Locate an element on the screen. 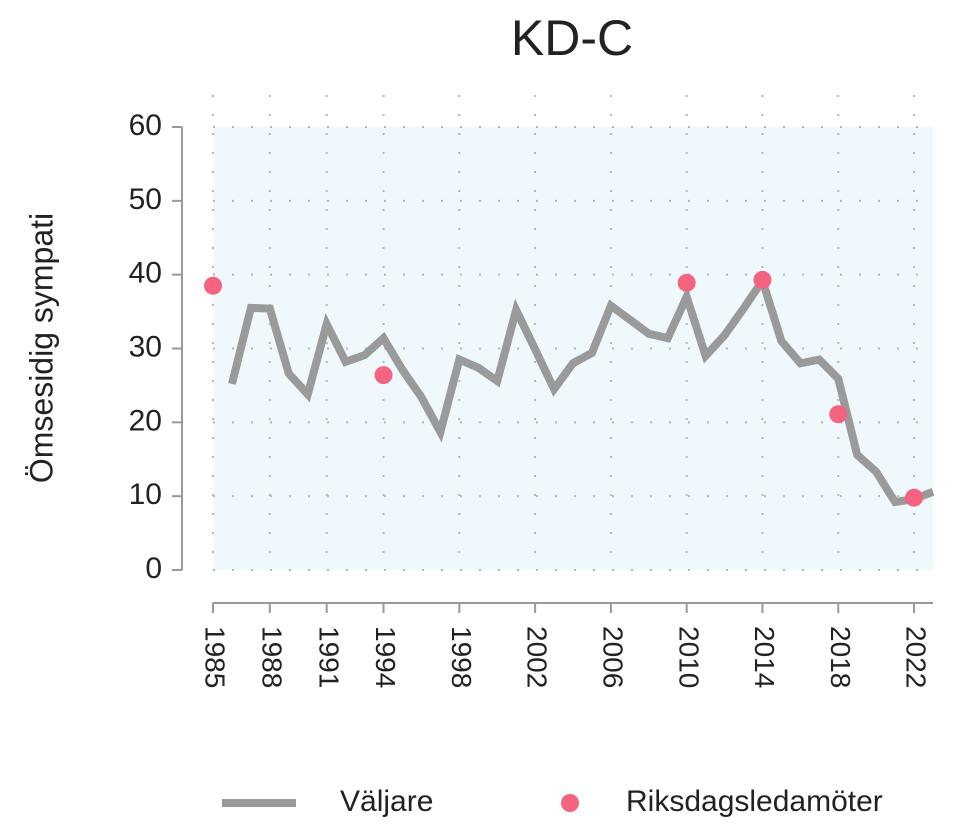 The width and height of the screenshot is (954, 826). x-tick-label: 1998 is located at coordinates (461, 657).